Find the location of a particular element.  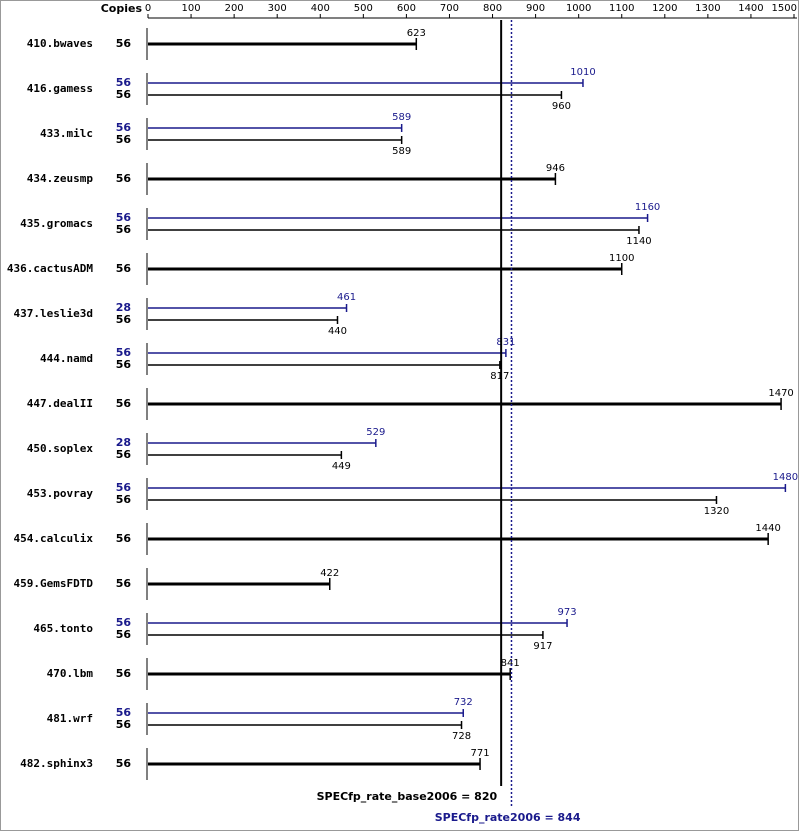

value-label: 440 is located at coordinates (337, 331).